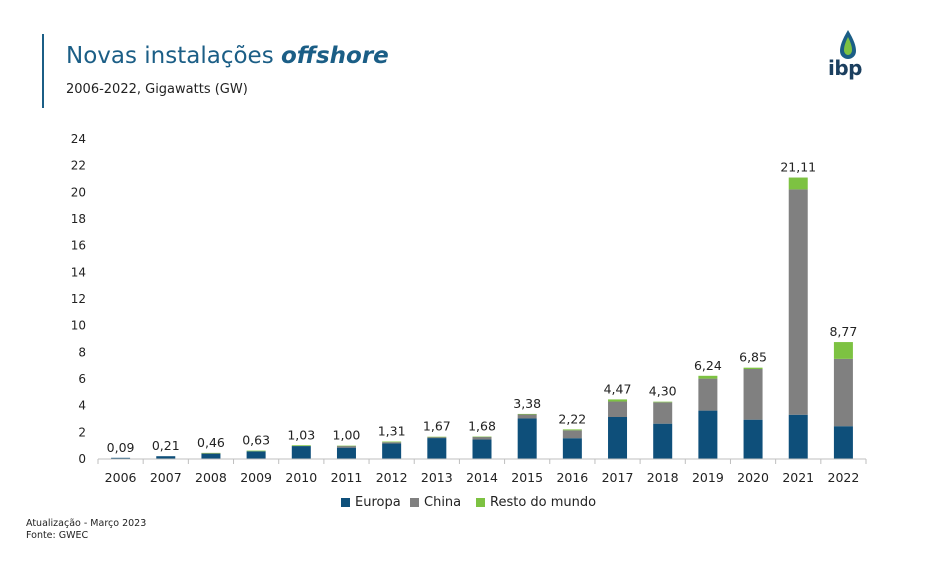 The width and height of the screenshot is (936, 562). I want to click on footer-update: Atualização - Março 2023, so click(86, 523).